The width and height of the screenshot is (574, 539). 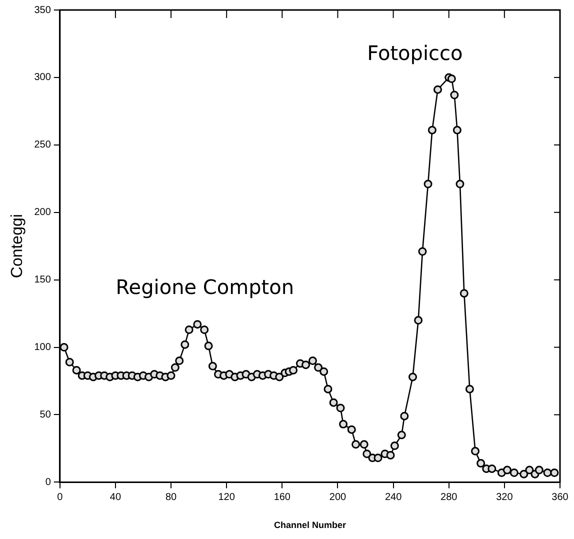 What do you see at coordinates (43, 10) in the screenshot?
I see `y-tick-label: 350` at bounding box center [43, 10].